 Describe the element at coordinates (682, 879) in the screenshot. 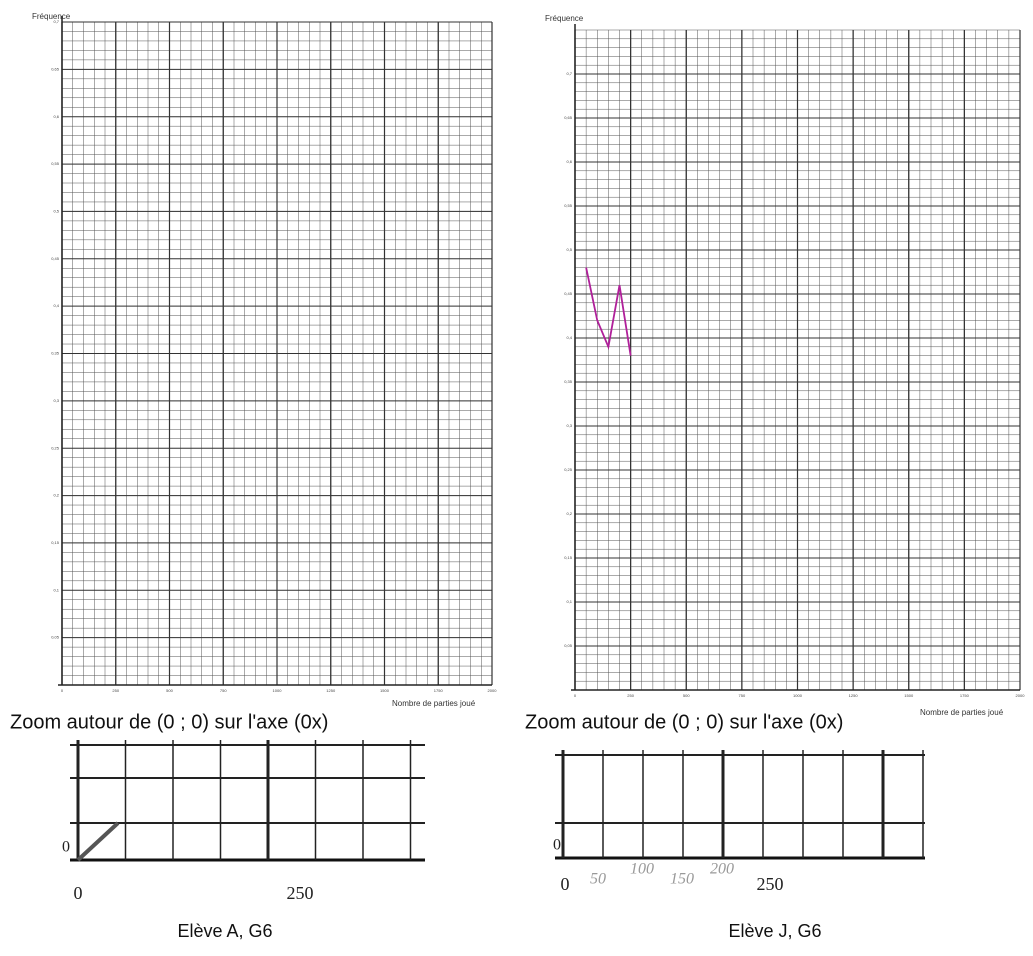

I see `handwritten-label: 150` at that location.